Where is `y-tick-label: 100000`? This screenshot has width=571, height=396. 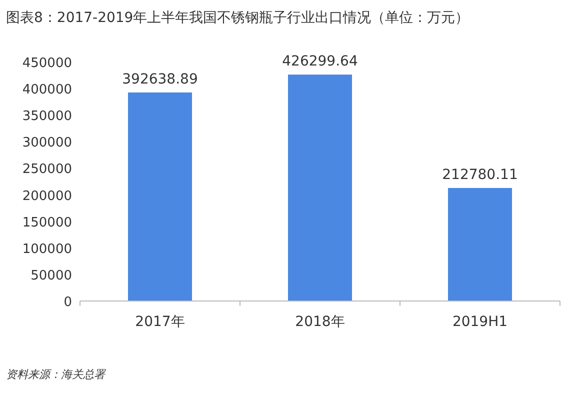 y-tick-label: 100000 is located at coordinates (47, 249).